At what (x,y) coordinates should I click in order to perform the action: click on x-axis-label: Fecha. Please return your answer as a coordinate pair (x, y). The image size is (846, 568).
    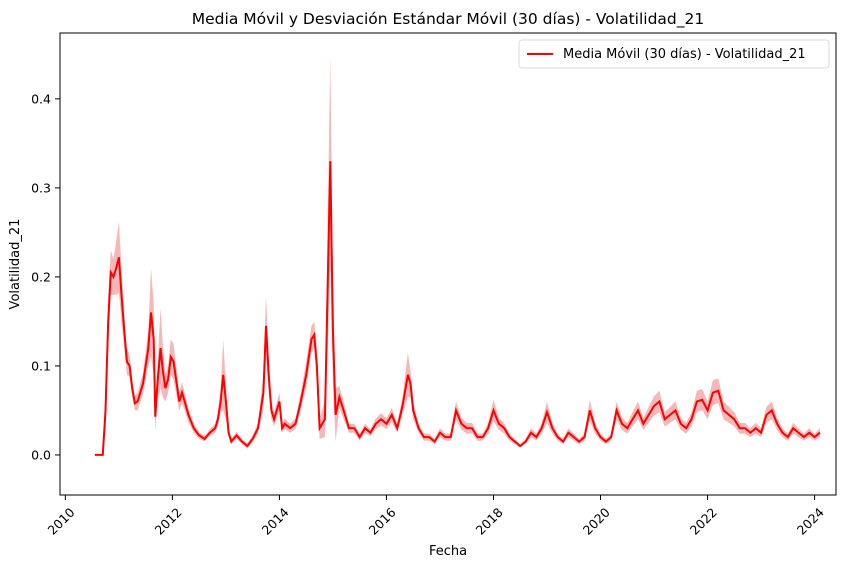
    Looking at the image, I should click on (448, 551).